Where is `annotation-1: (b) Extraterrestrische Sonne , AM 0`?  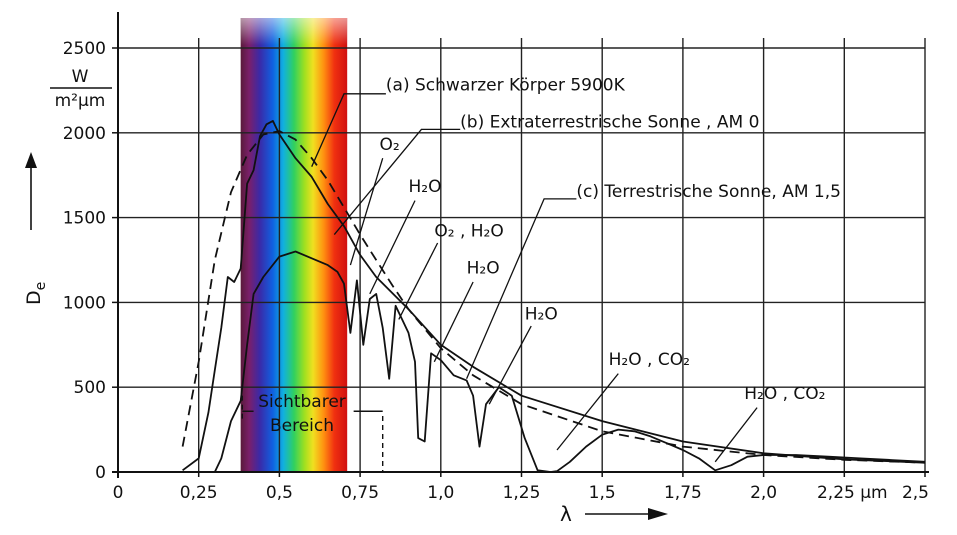
annotation-1: (b) Extraterrestrische Sonne , AM 0 is located at coordinates (609, 123).